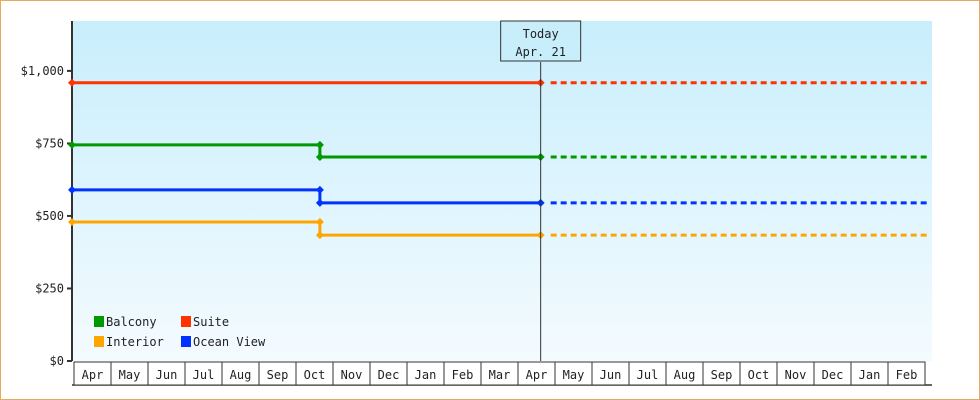 This screenshot has width=980, height=400. What do you see at coordinates (306, 228) in the screenshot?
I see `series-line-interior` at bounding box center [306, 228].